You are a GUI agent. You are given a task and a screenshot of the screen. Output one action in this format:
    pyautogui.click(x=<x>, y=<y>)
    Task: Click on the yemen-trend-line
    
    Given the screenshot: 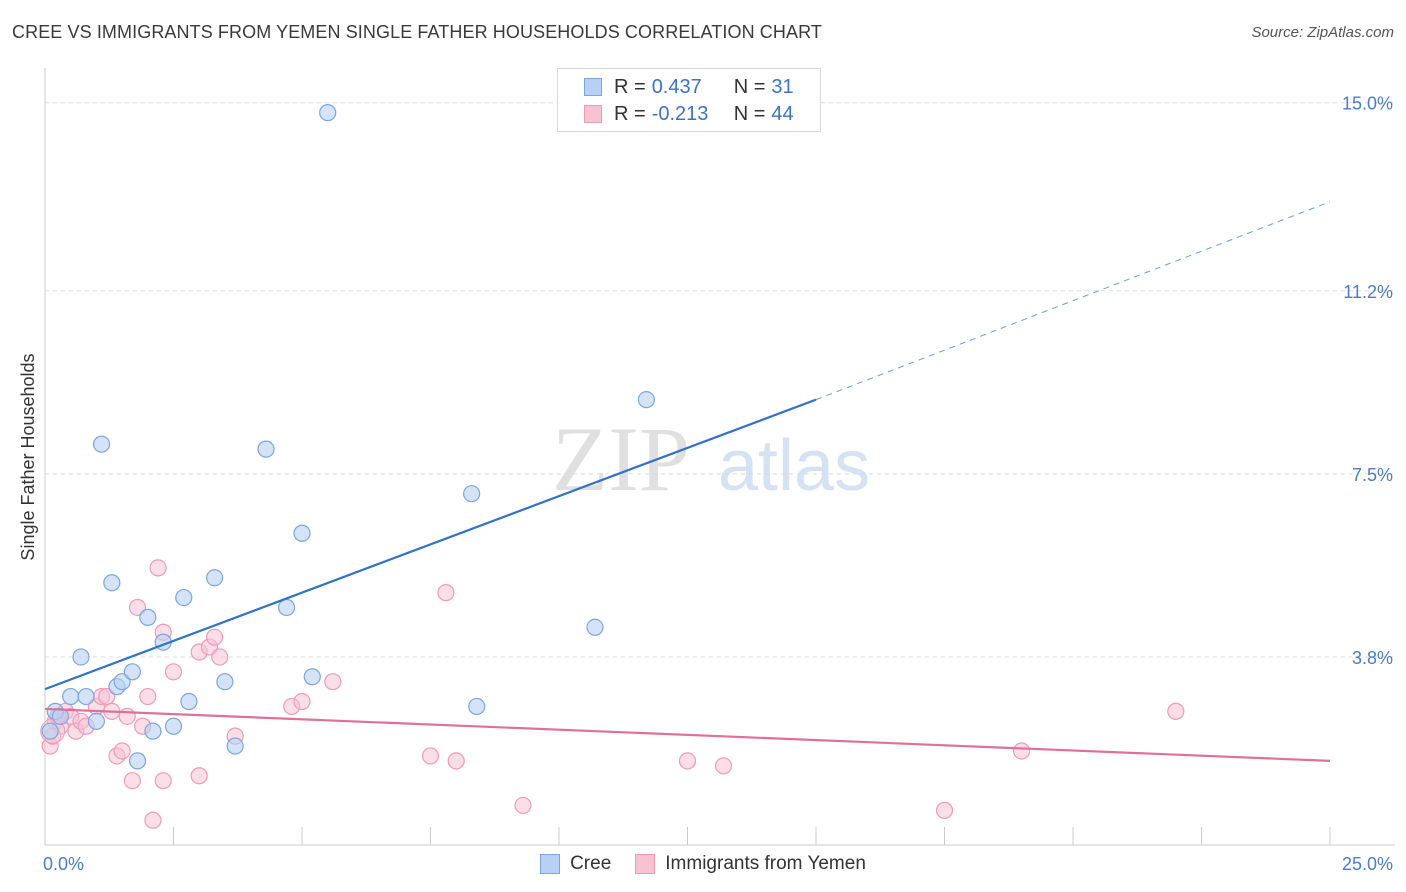 What is the action you would take?
    pyautogui.click(x=687, y=734)
    